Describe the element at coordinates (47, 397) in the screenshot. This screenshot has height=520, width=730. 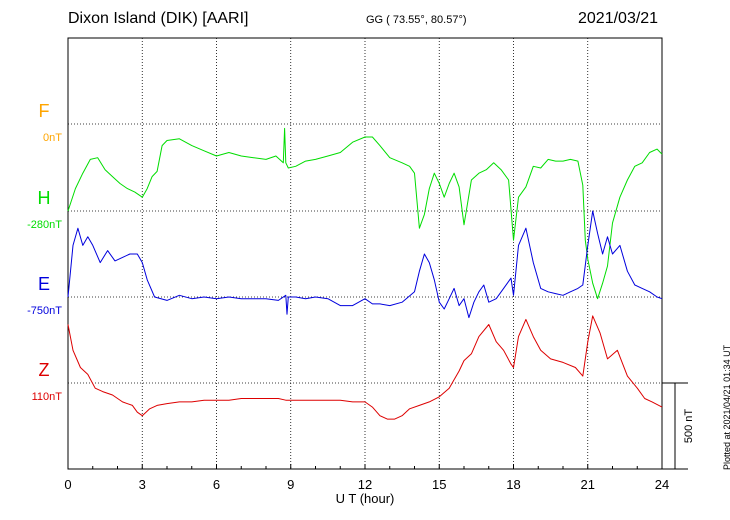
I see `series-baseline-Z: 110nT` at that location.